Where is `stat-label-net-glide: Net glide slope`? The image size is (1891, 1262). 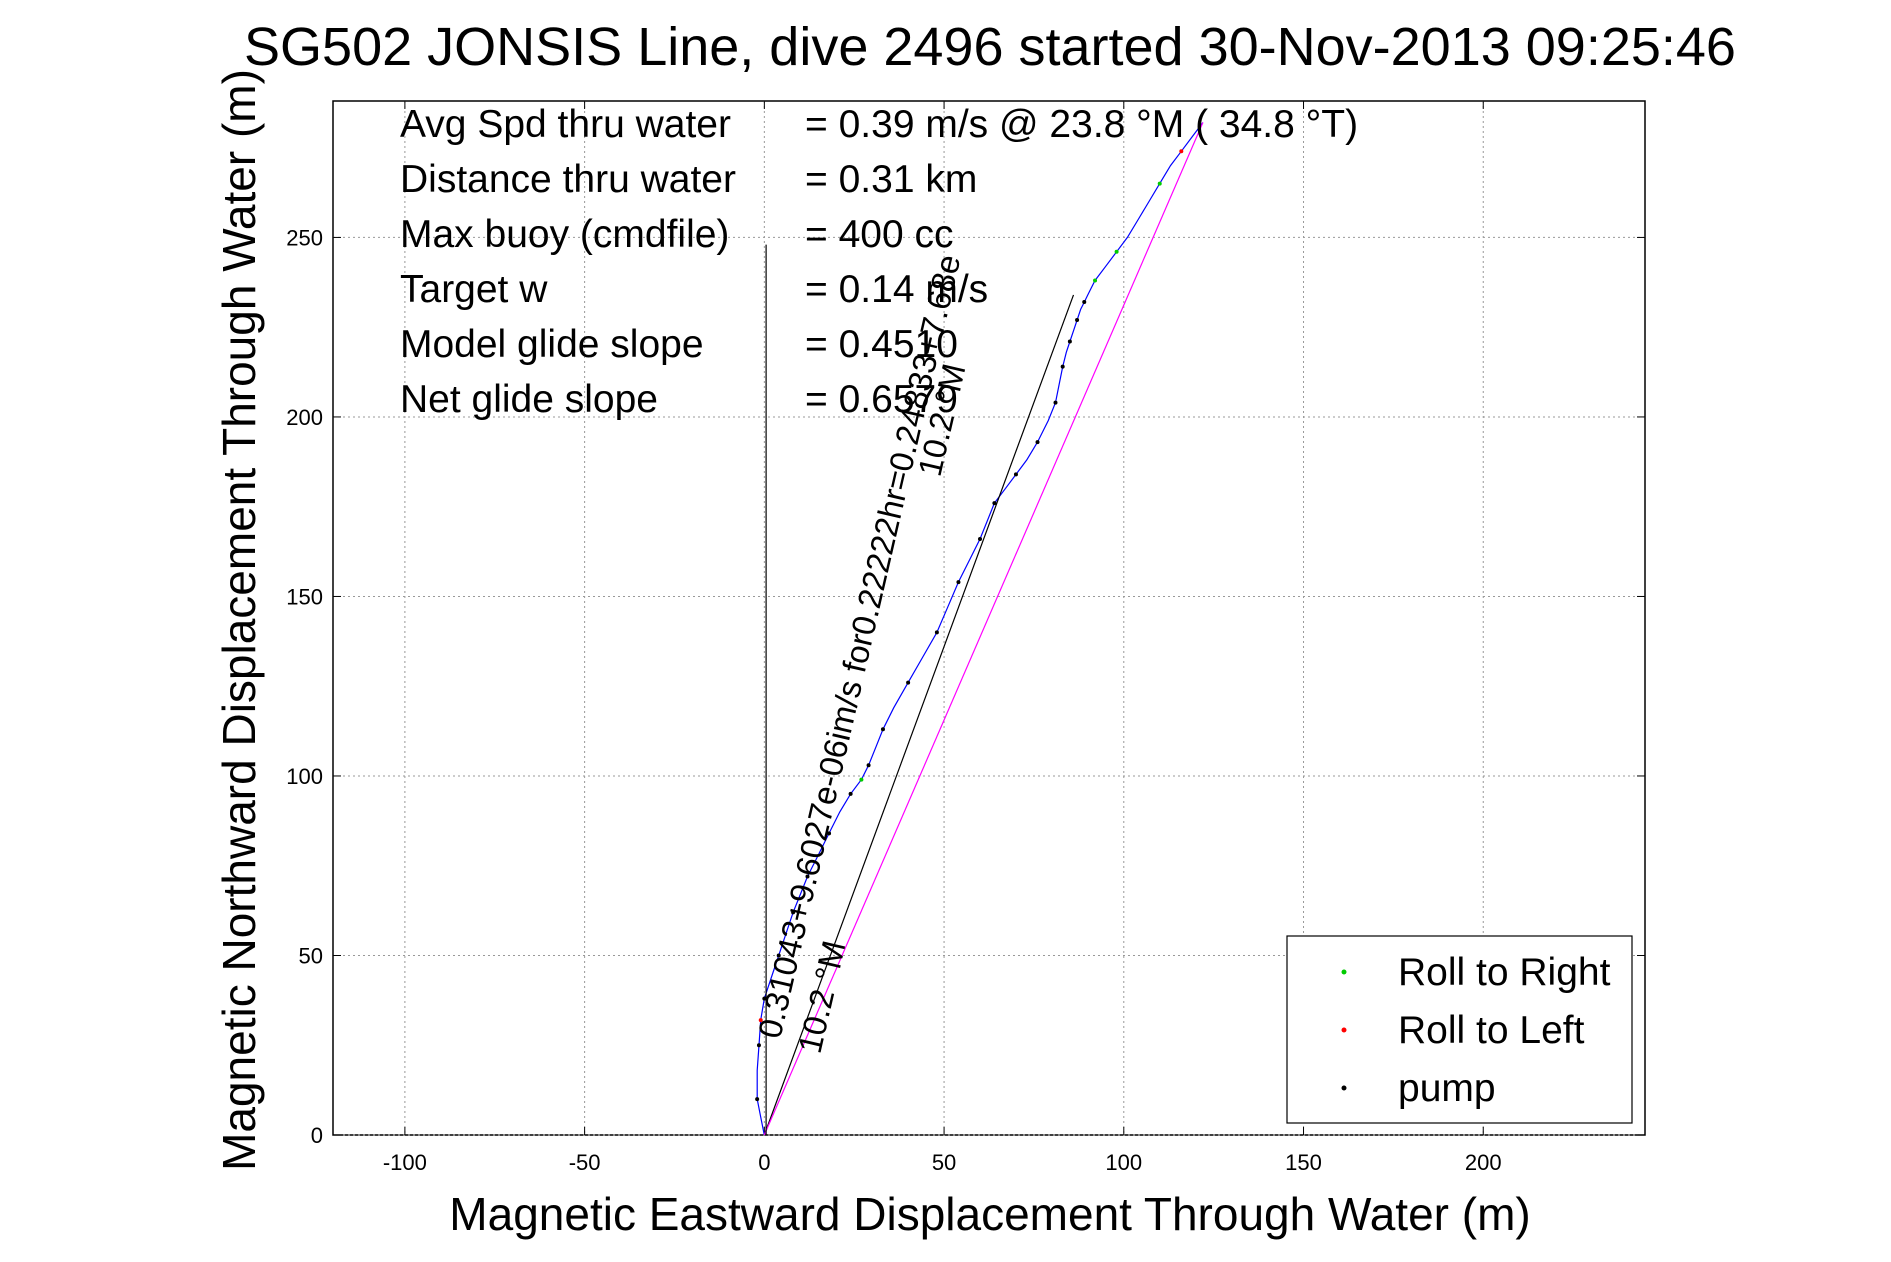 stat-label-net-glide: Net glide slope is located at coordinates (529, 399).